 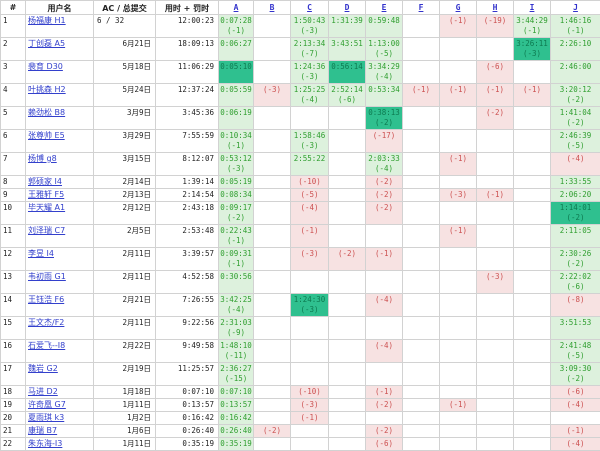 I want to click on user-link: 丁创磊 A5, so click(x=46, y=43).